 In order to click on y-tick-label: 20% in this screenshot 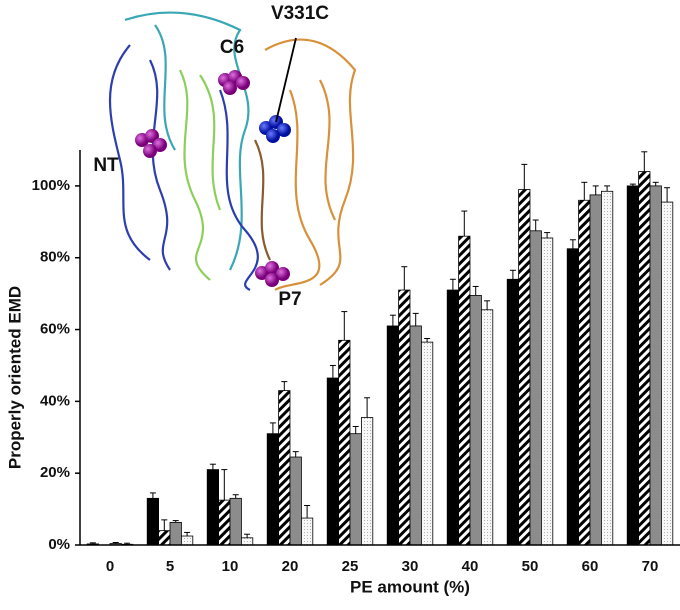, I will do `click(55, 472)`.